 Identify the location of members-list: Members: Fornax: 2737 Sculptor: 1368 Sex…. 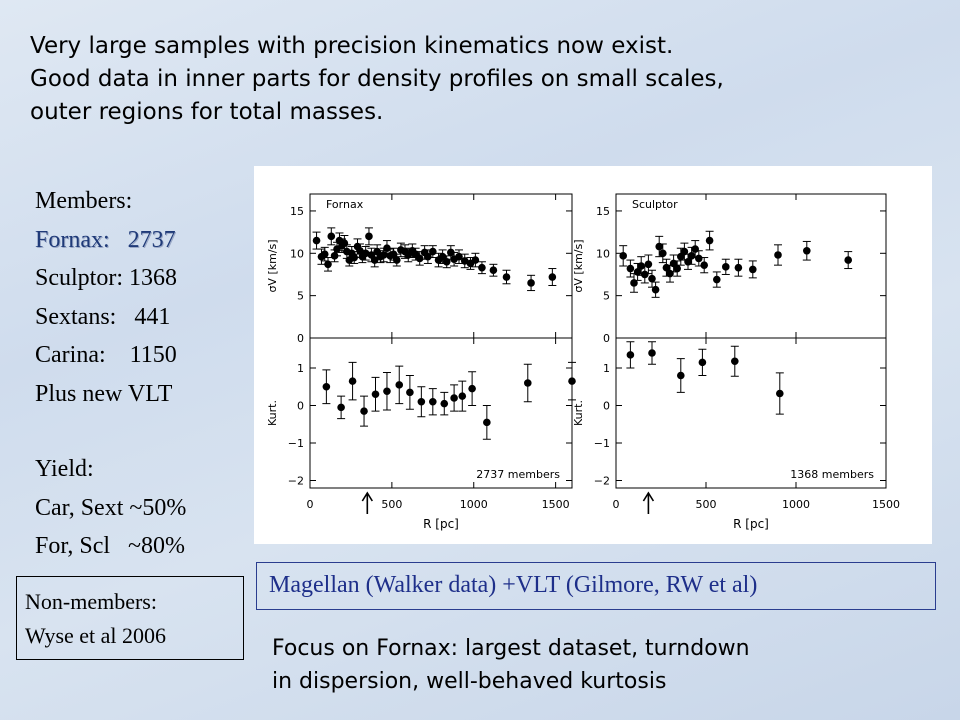
(106, 297).